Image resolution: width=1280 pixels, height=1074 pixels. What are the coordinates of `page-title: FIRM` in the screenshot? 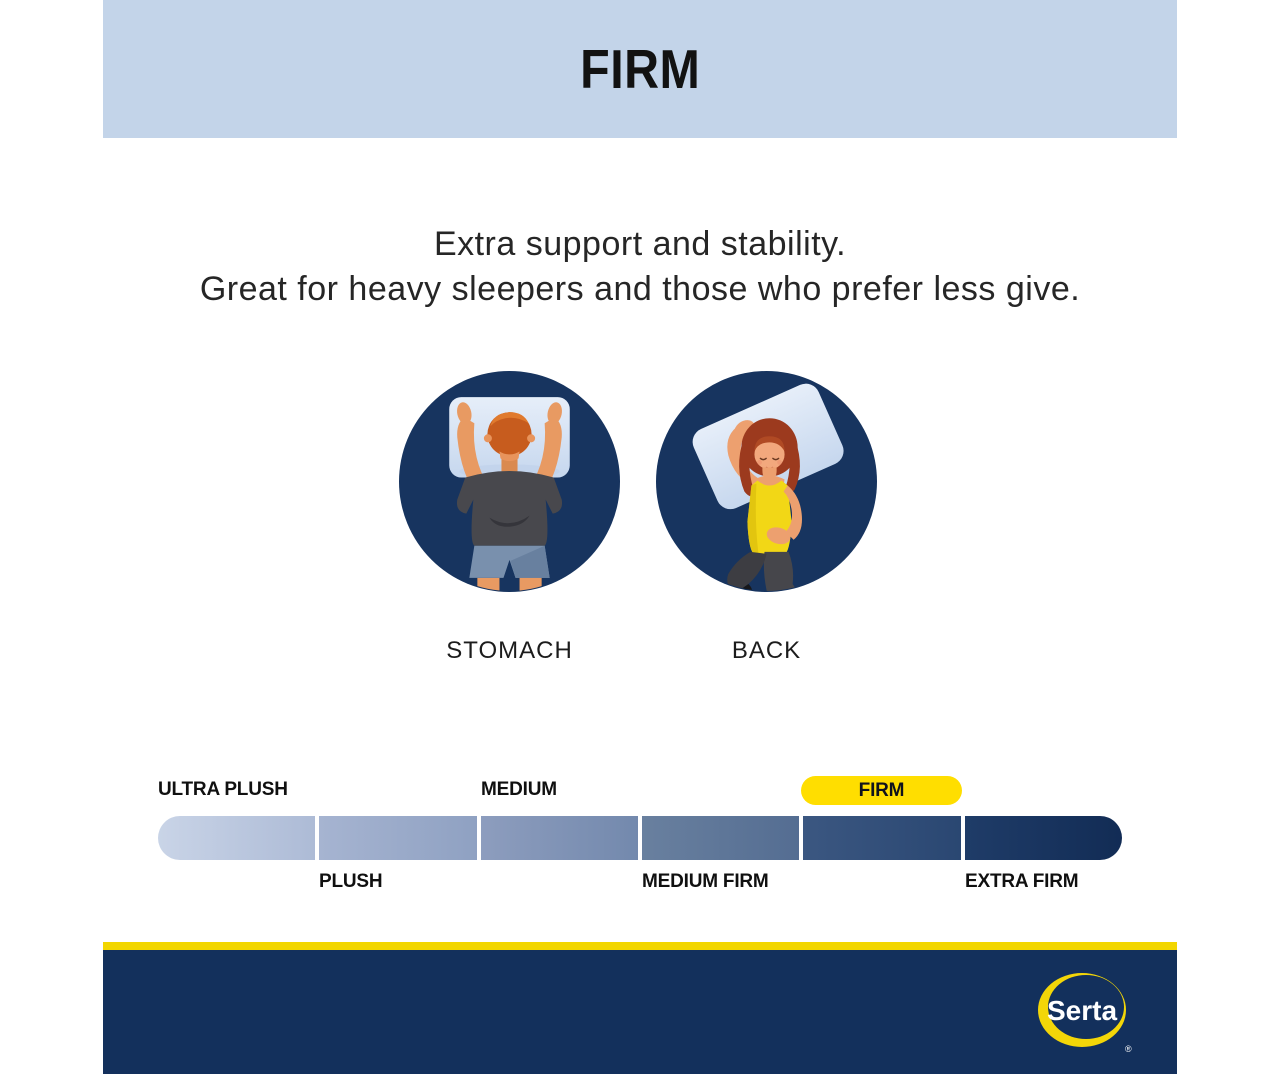 It's located at (640, 69).